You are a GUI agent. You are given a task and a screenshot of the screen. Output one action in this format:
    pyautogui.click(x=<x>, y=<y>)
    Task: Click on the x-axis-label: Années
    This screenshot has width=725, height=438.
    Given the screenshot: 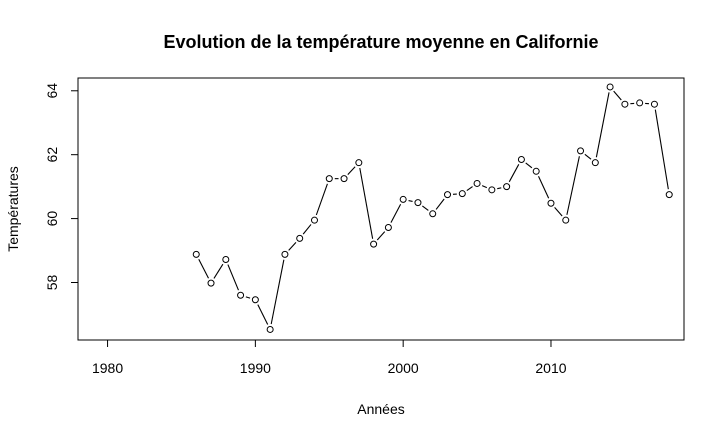 What is the action you would take?
    pyautogui.click(x=380, y=409)
    